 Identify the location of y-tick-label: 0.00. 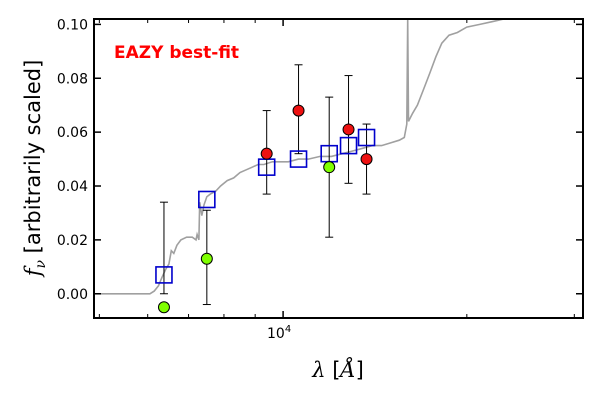
(72, 295).